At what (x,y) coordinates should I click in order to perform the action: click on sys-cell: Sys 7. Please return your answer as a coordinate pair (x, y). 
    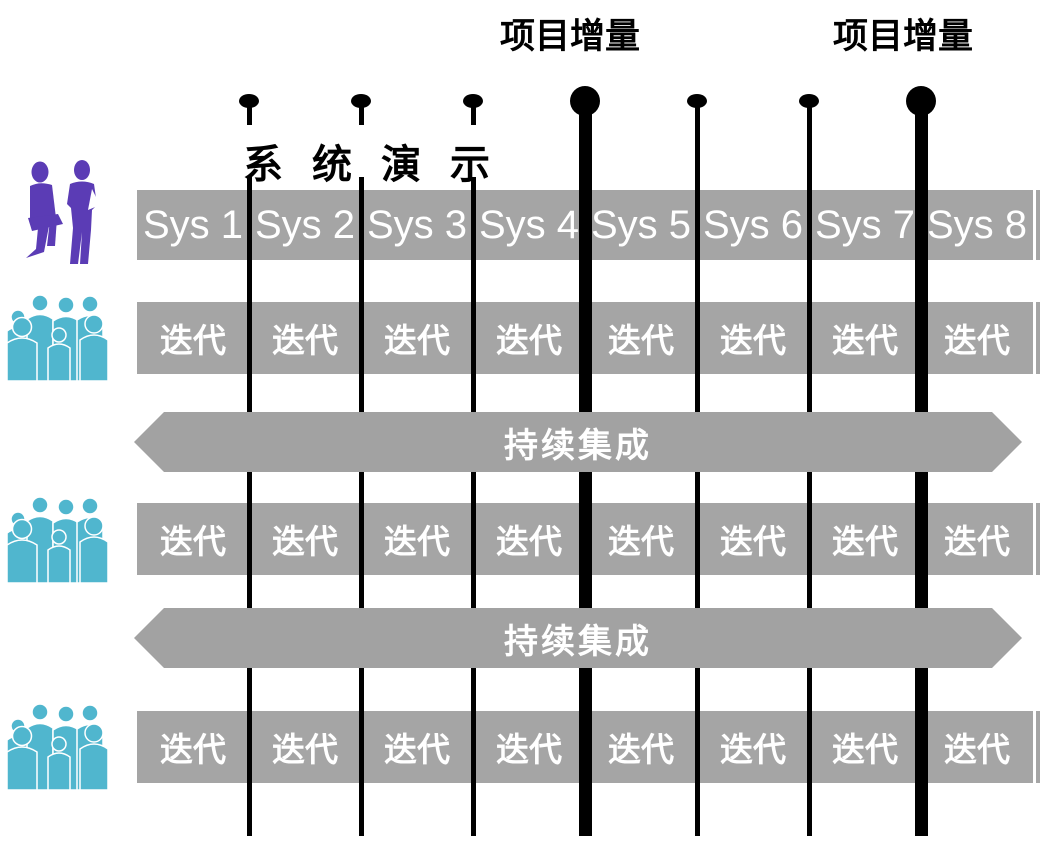
    Looking at the image, I should click on (865, 224).